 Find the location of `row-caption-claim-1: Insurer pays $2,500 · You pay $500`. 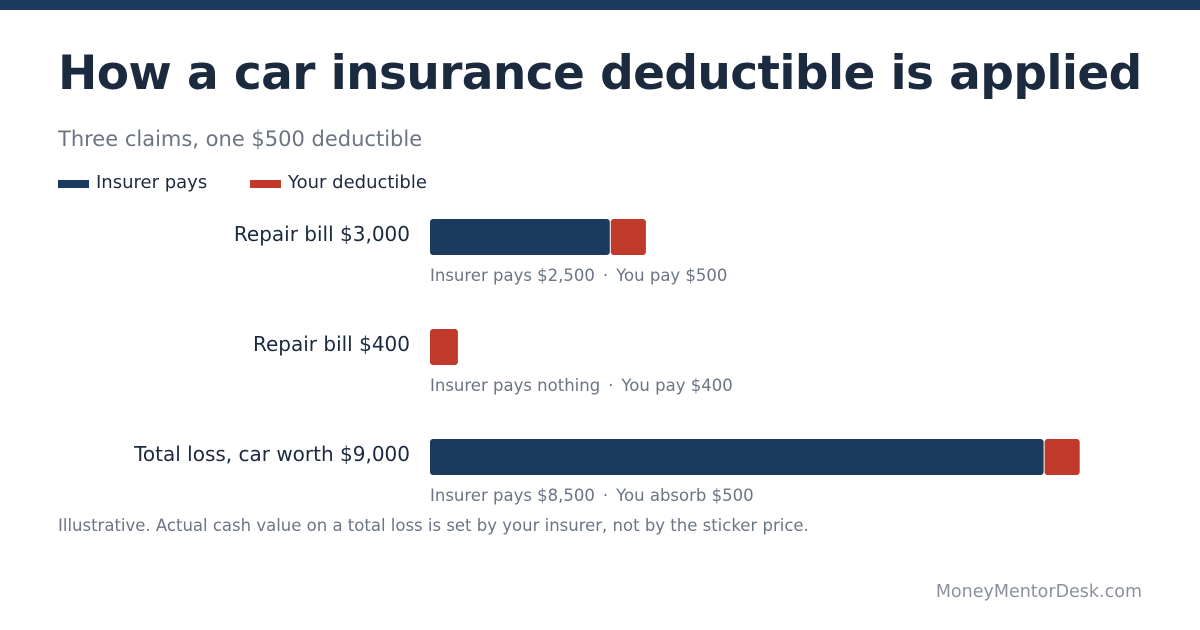

row-caption-claim-1: Insurer pays $2,500 · You pay $500 is located at coordinates (578, 275).